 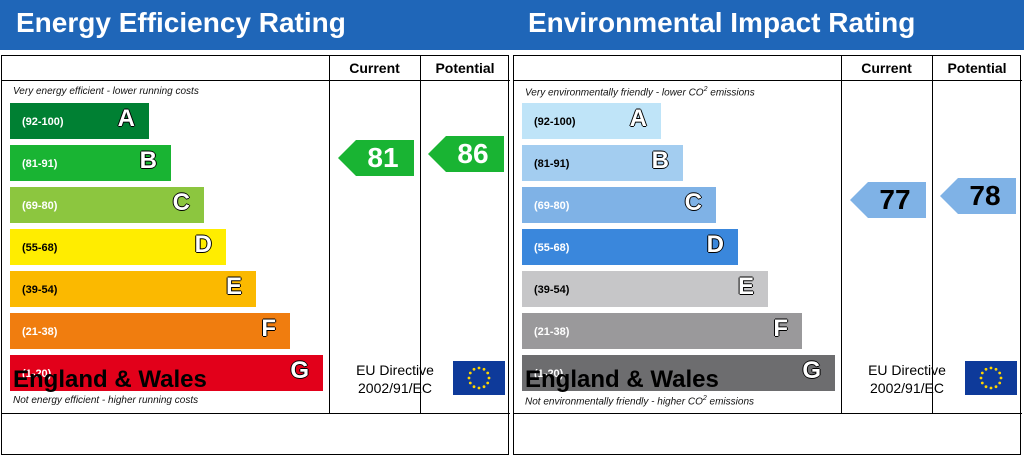 What do you see at coordinates (645, 289) in the screenshot?
I see `rating-band-e: (39-54) E` at bounding box center [645, 289].